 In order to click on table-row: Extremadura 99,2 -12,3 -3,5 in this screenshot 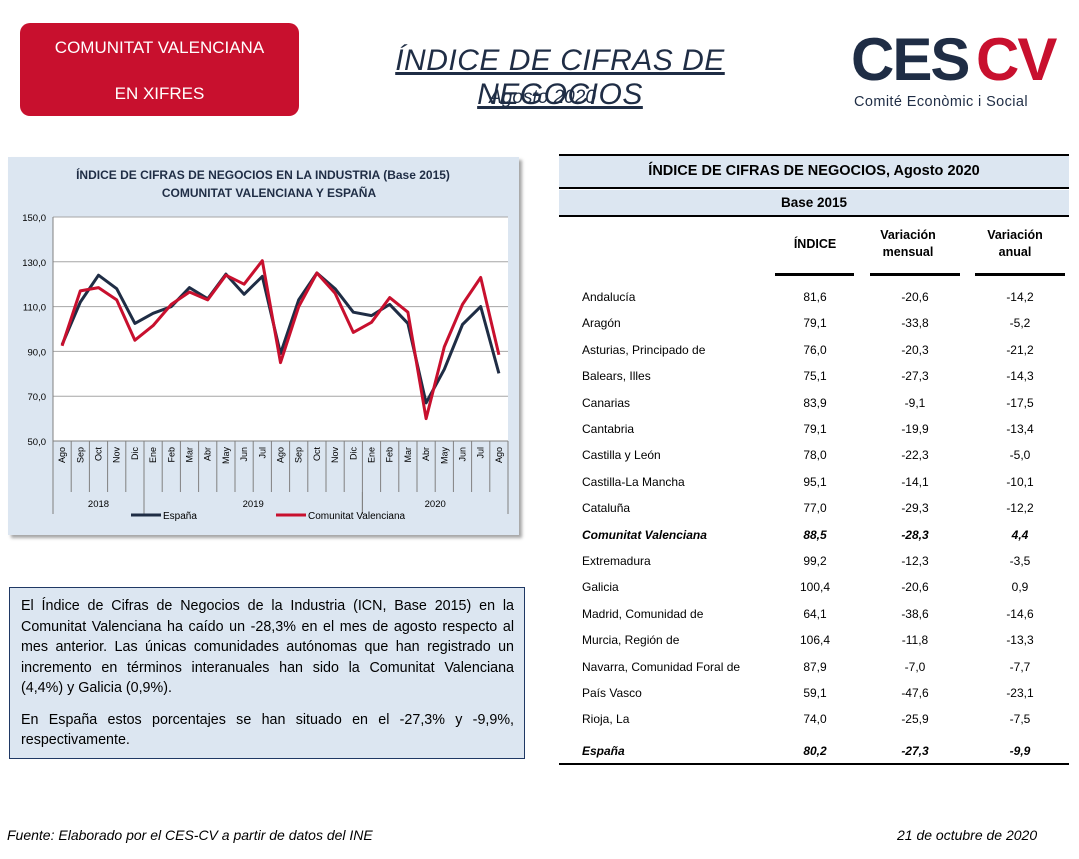, I will do `click(814, 564)`.